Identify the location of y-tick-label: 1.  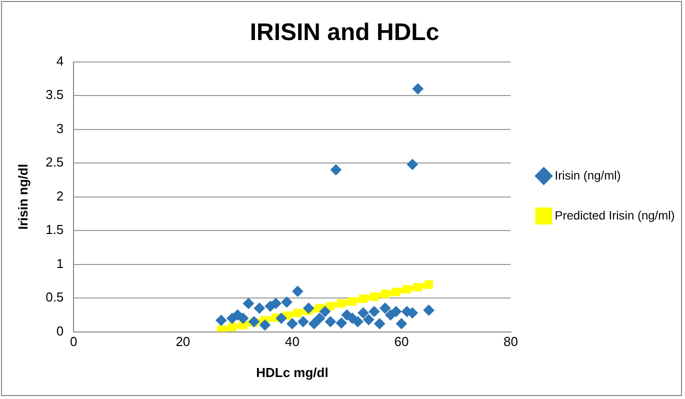
(60, 263).